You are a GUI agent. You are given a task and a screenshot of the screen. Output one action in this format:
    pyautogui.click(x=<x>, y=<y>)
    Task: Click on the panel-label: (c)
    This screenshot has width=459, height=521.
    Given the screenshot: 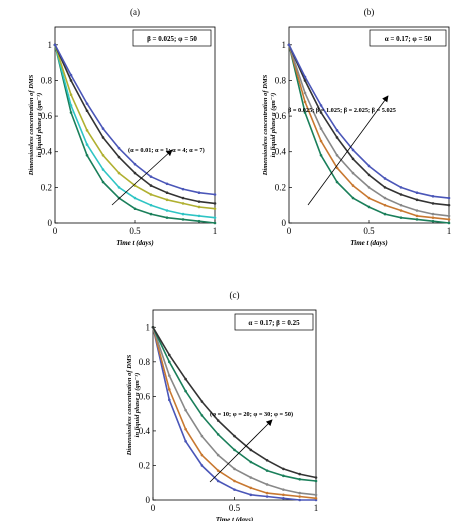 What is the action you would take?
    pyautogui.click(x=235, y=295)
    